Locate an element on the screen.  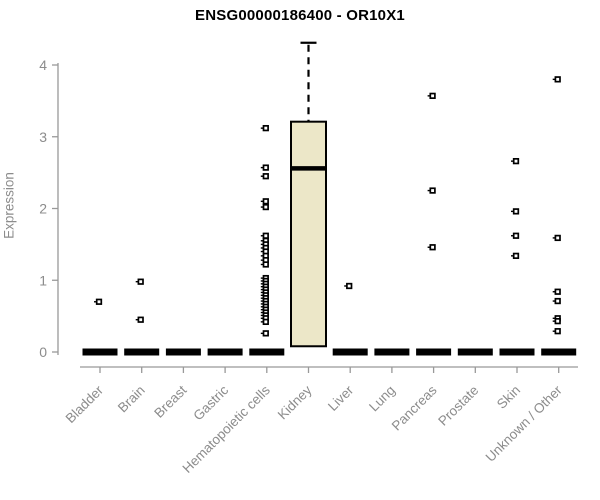
y-tick-label: 1 is located at coordinates (43, 280).